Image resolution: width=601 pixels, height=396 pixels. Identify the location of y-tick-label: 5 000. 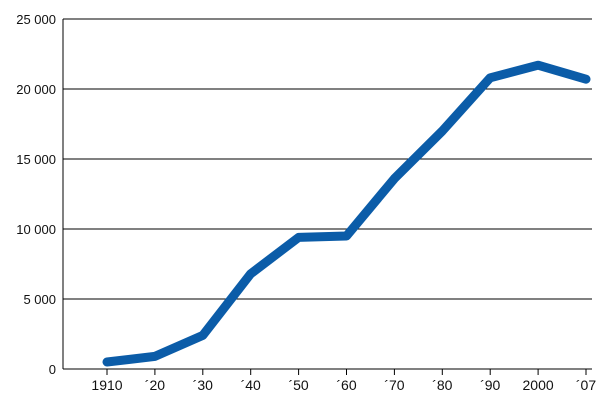
(39, 299).